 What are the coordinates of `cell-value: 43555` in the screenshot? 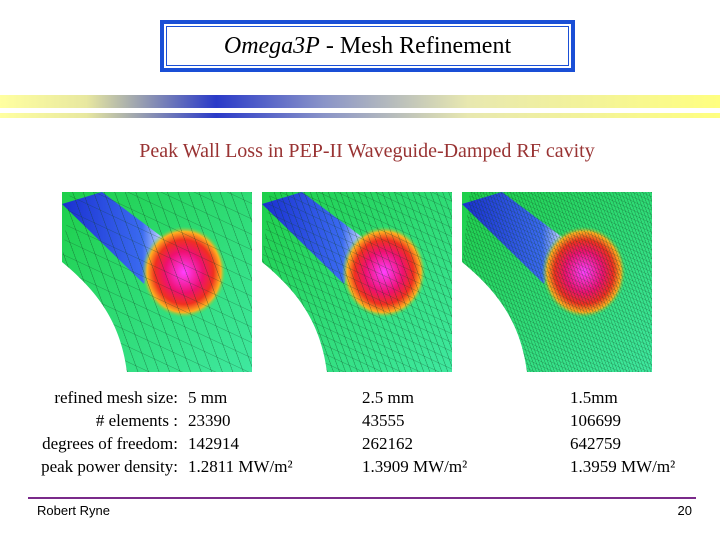 It's located at (383, 420).